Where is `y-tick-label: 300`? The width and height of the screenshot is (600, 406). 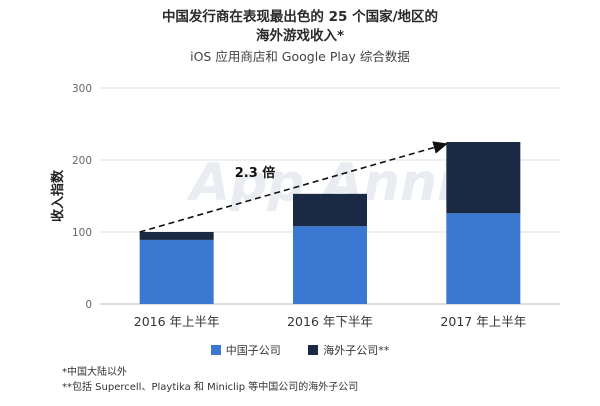 y-tick-label: 300 is located at coordinates (82, 89).